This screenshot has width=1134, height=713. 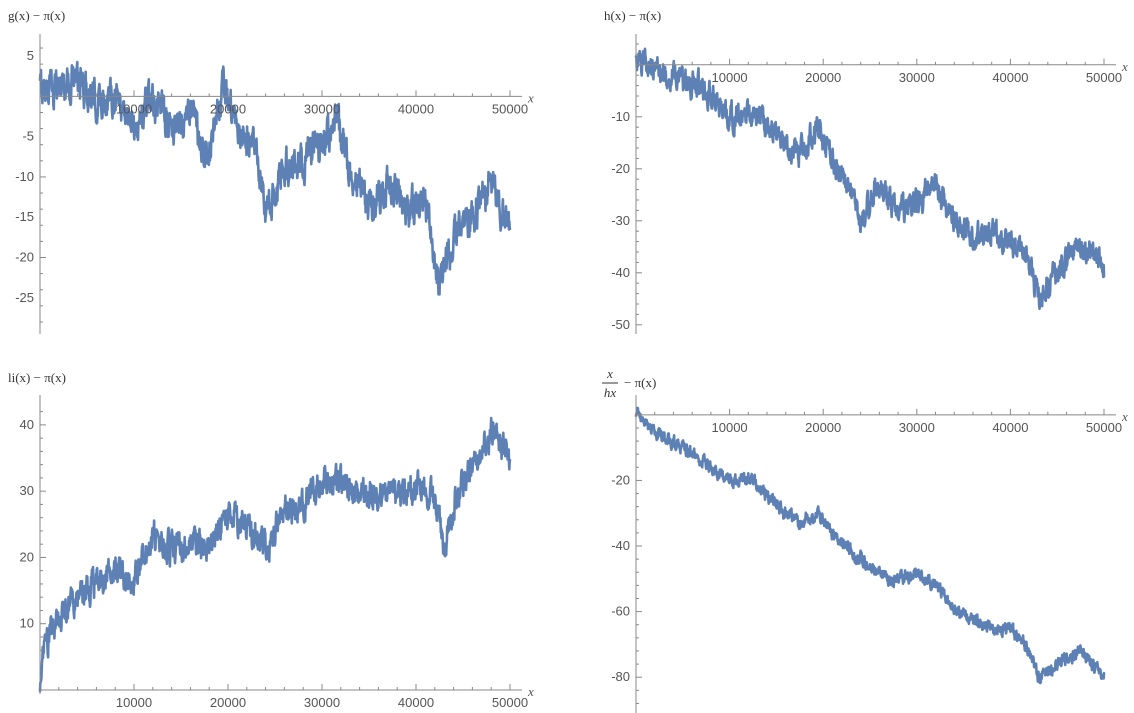 I want to click on y-tick-label: -80, so click(x=620, y=676).